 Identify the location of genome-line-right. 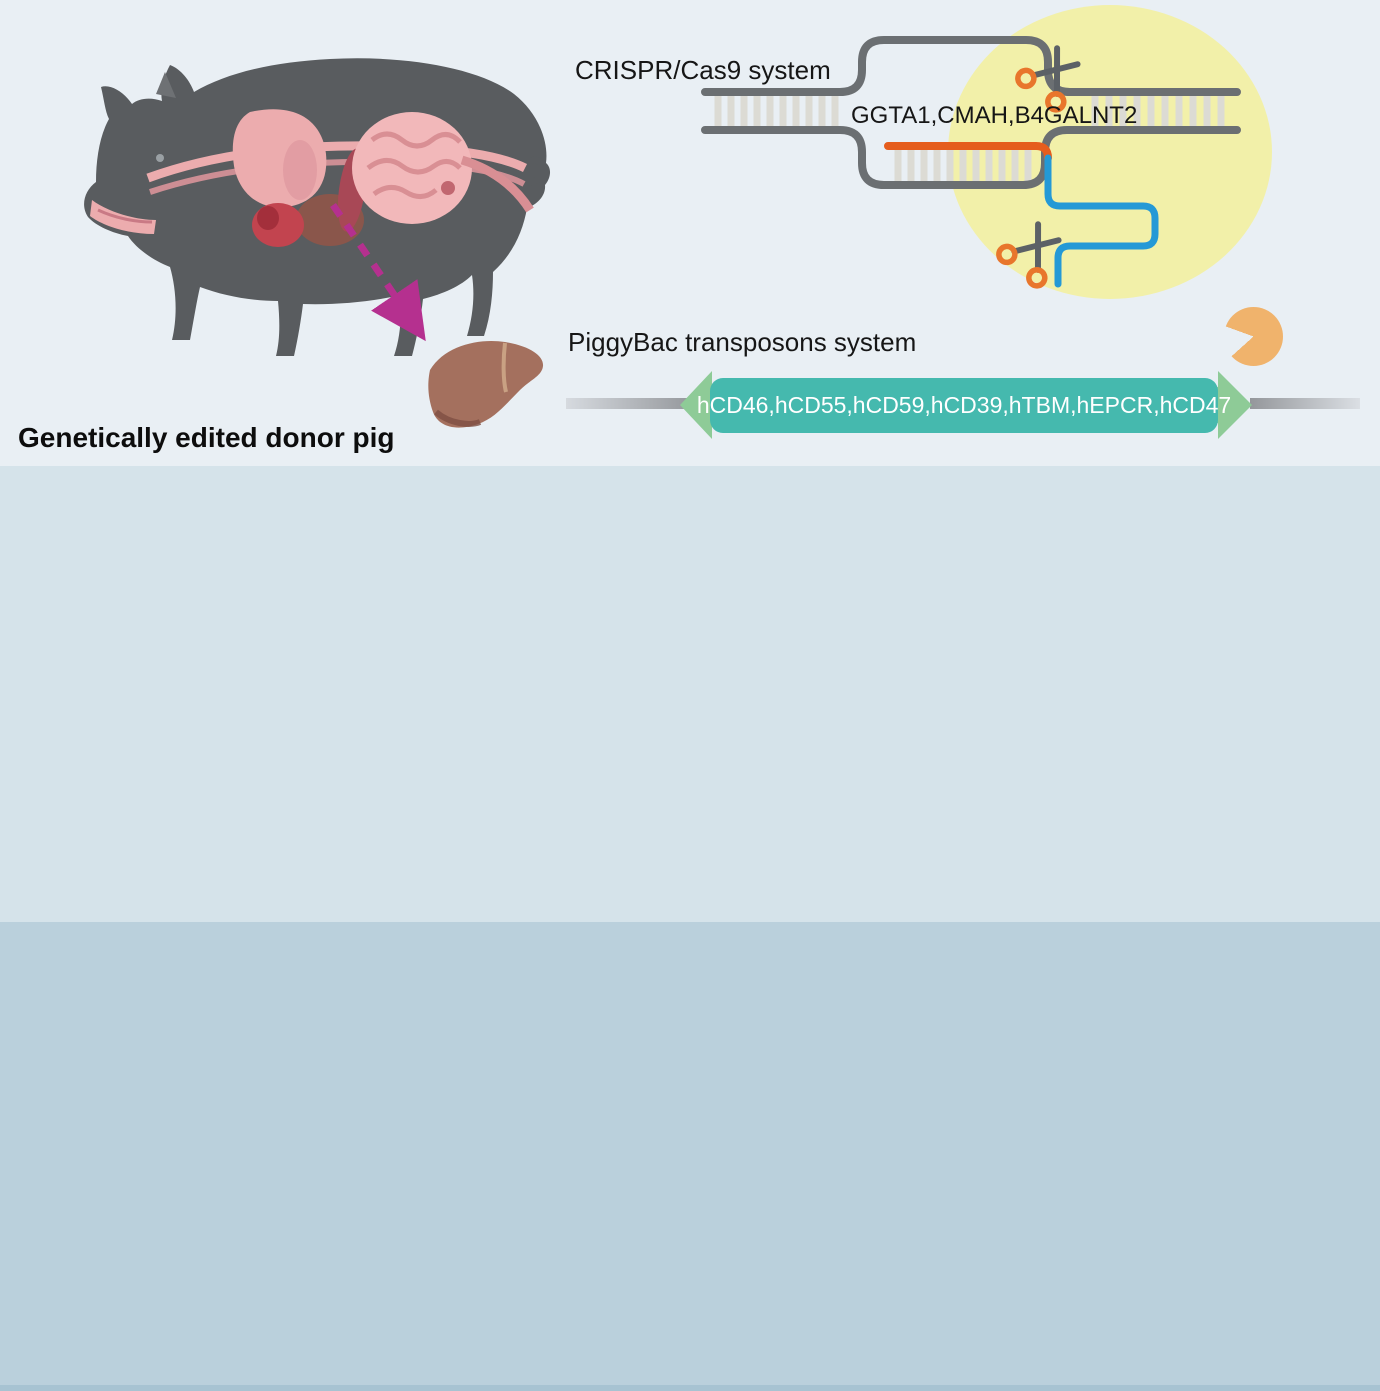
(1305, 403).